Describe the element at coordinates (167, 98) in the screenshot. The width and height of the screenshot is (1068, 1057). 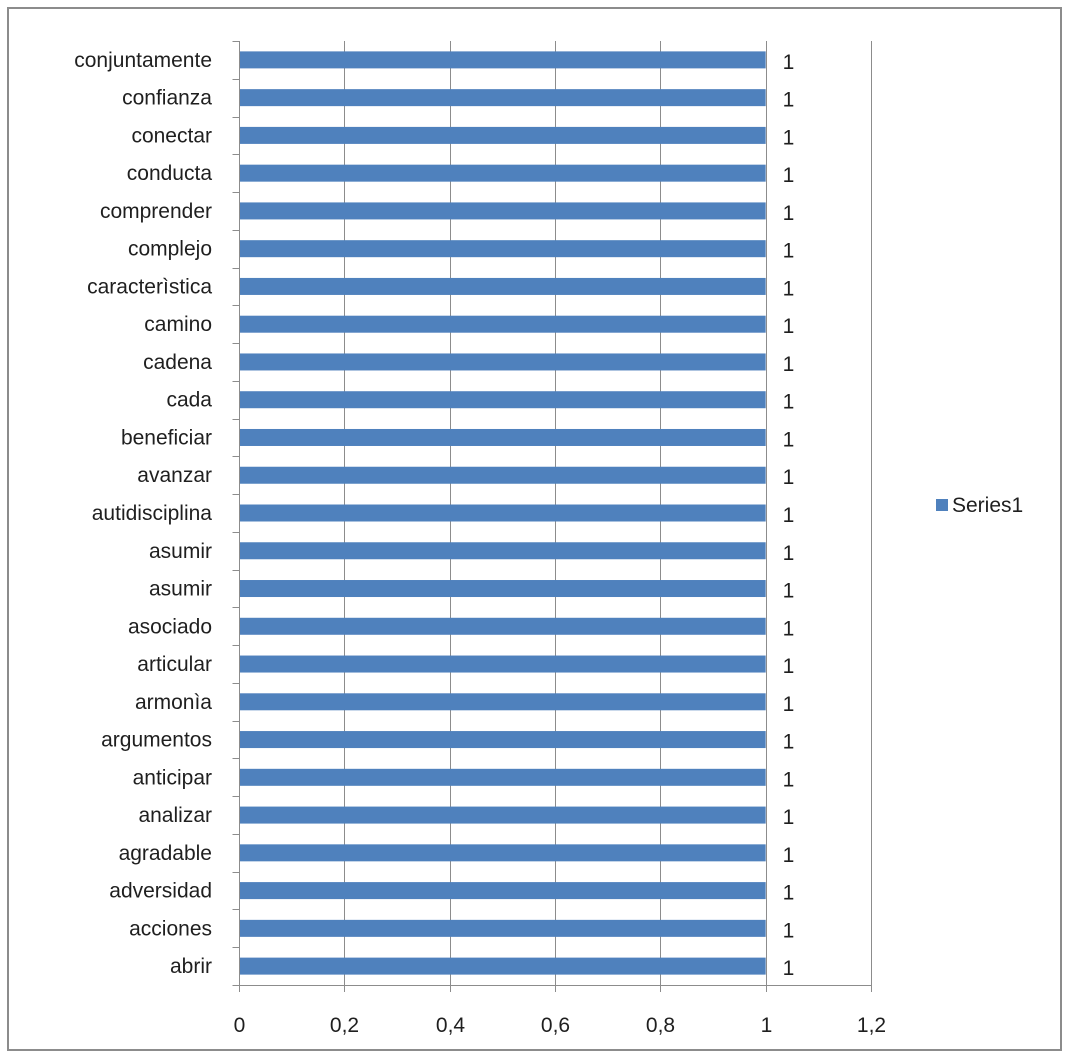
I see `category-label: confianza` at that location.